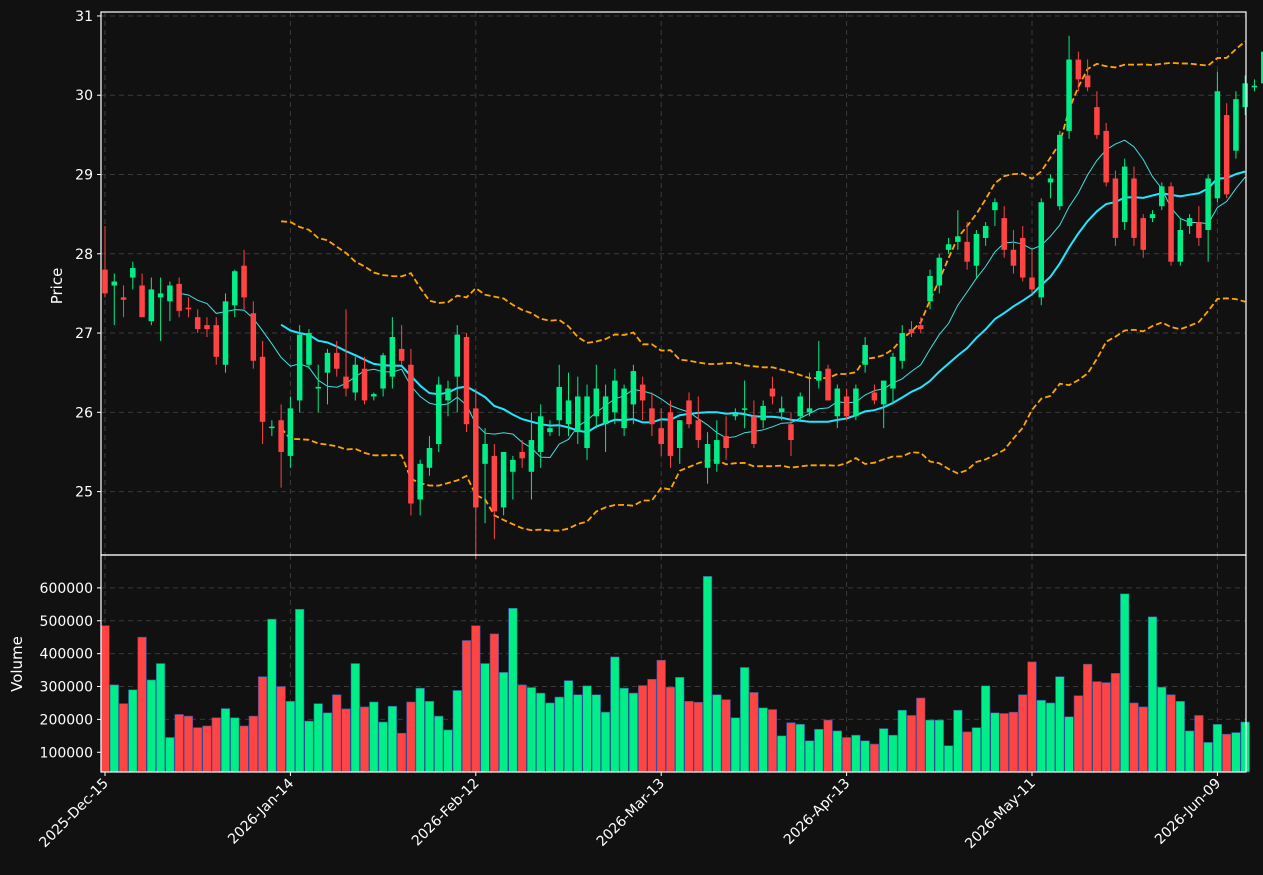  Describe the element at coordinates (1188, 812) in the screenshot. I see `x-tick-label: 2026-Jun-09` at that location.